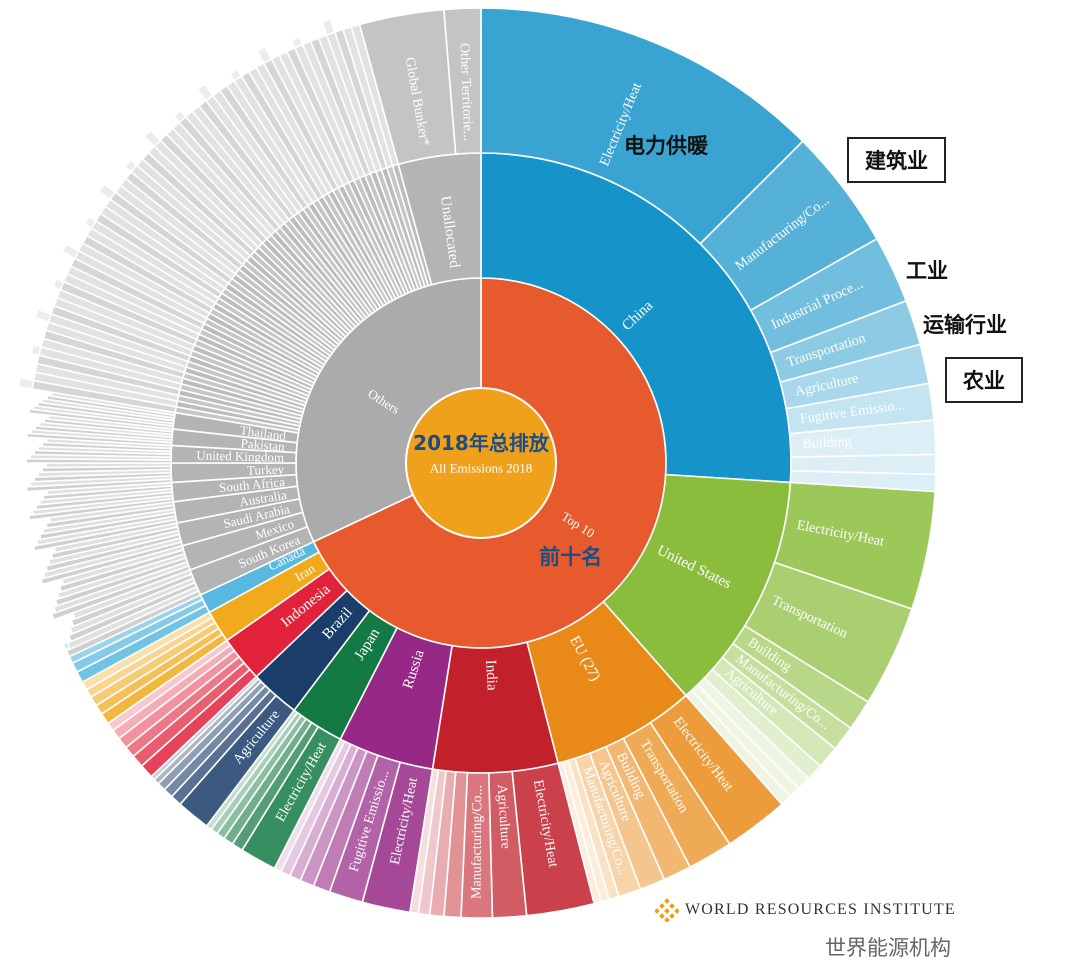 This screenshot has width=1080, height=979. What do you see at coordinates (481, 443) in the screenshot?
I see `center-label-cn: 2018年总排放` at bounding box center [481, 443].